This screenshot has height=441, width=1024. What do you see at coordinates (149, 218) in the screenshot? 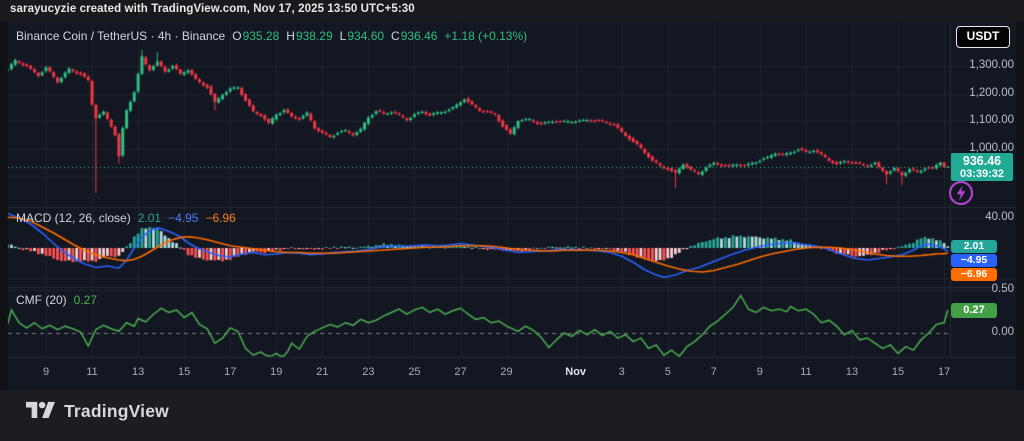
I see `macd-hist-value: 2.01` at bounding box center [149, 218].